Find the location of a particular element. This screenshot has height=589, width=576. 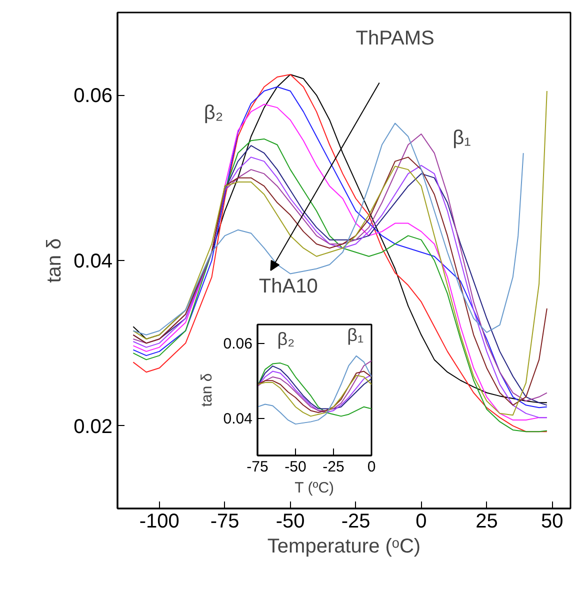

line-series is located at coordinates (315, 390).